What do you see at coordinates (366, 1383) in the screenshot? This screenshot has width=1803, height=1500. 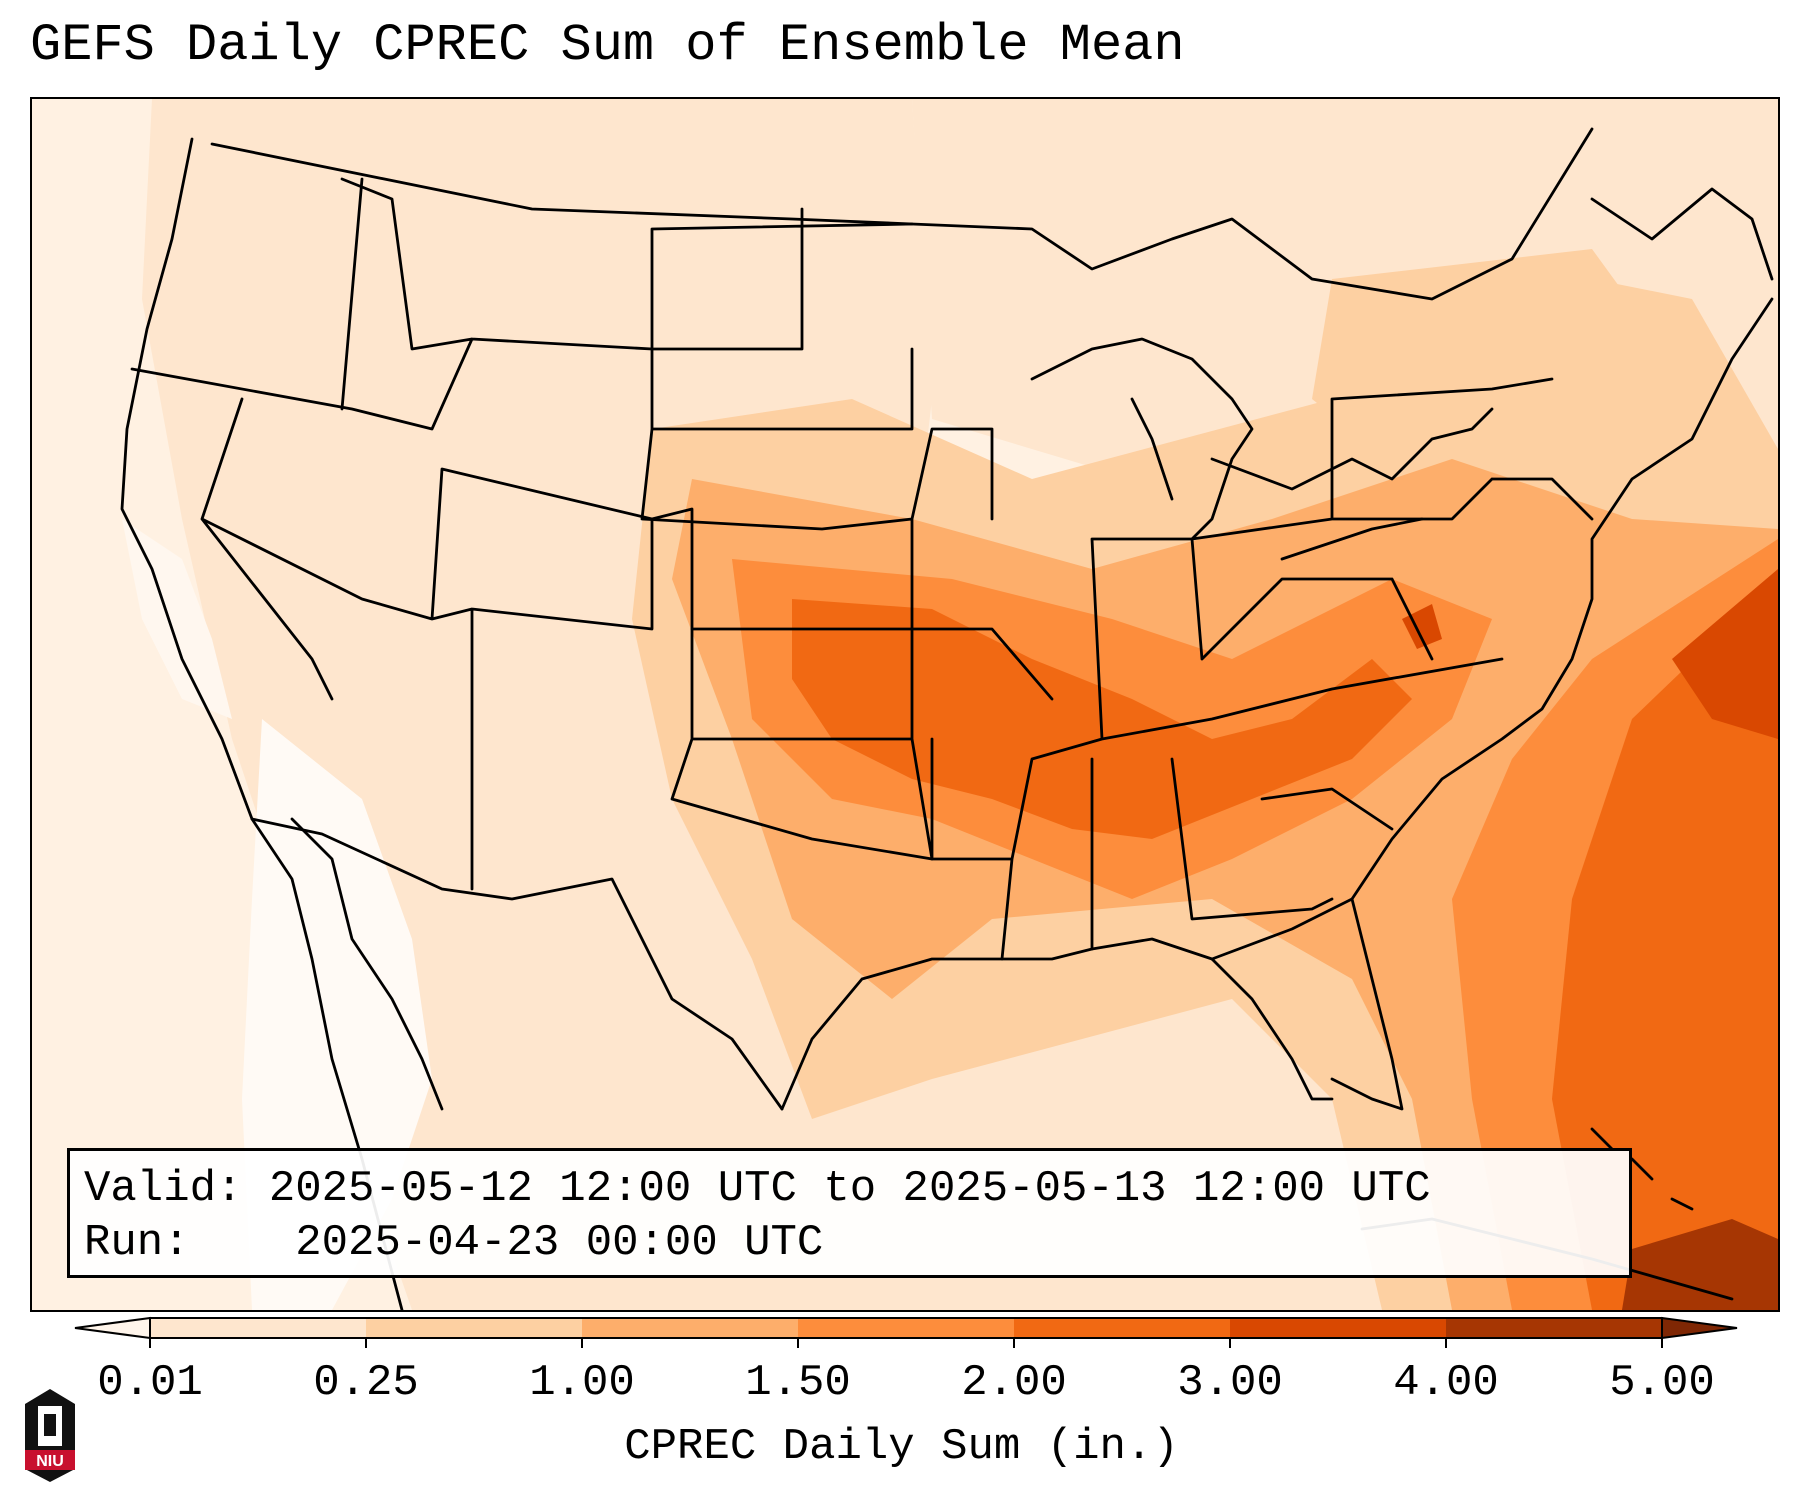 I see `colorbar-tick-label: 0.25` at bounding box center [366, 1383].